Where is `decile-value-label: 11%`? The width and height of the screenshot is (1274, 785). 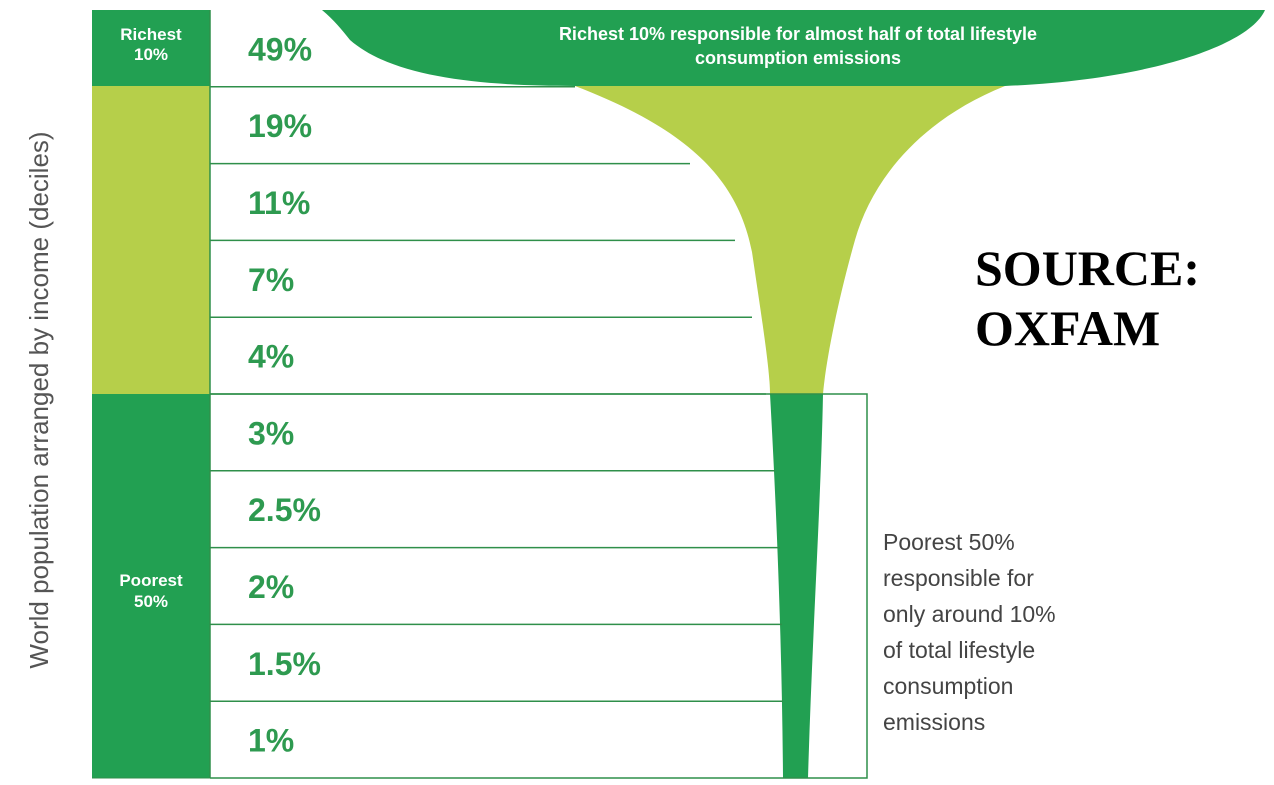
decile-value-label: 11% is located at coordinates (279, 203).